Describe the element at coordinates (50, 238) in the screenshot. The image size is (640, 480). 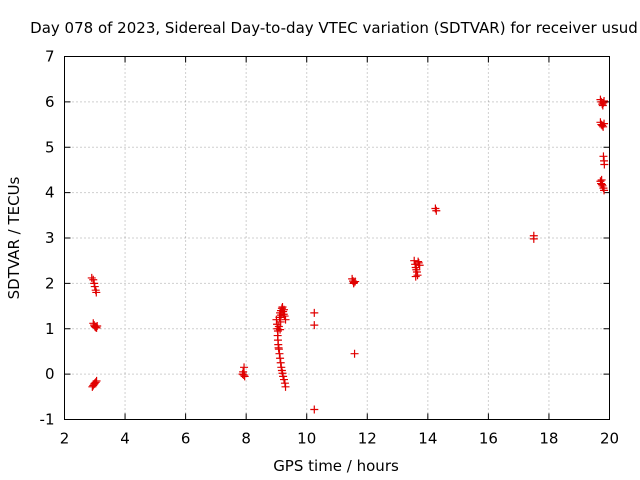
I see `y-tick-label: 3` at that location.